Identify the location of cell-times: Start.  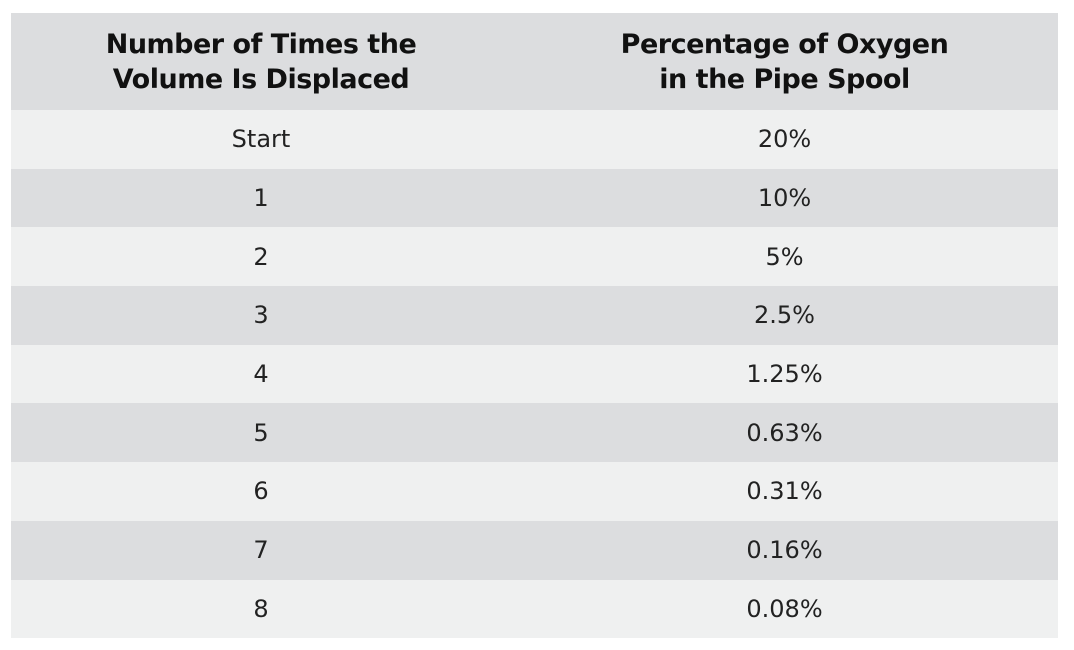
(261, 139).